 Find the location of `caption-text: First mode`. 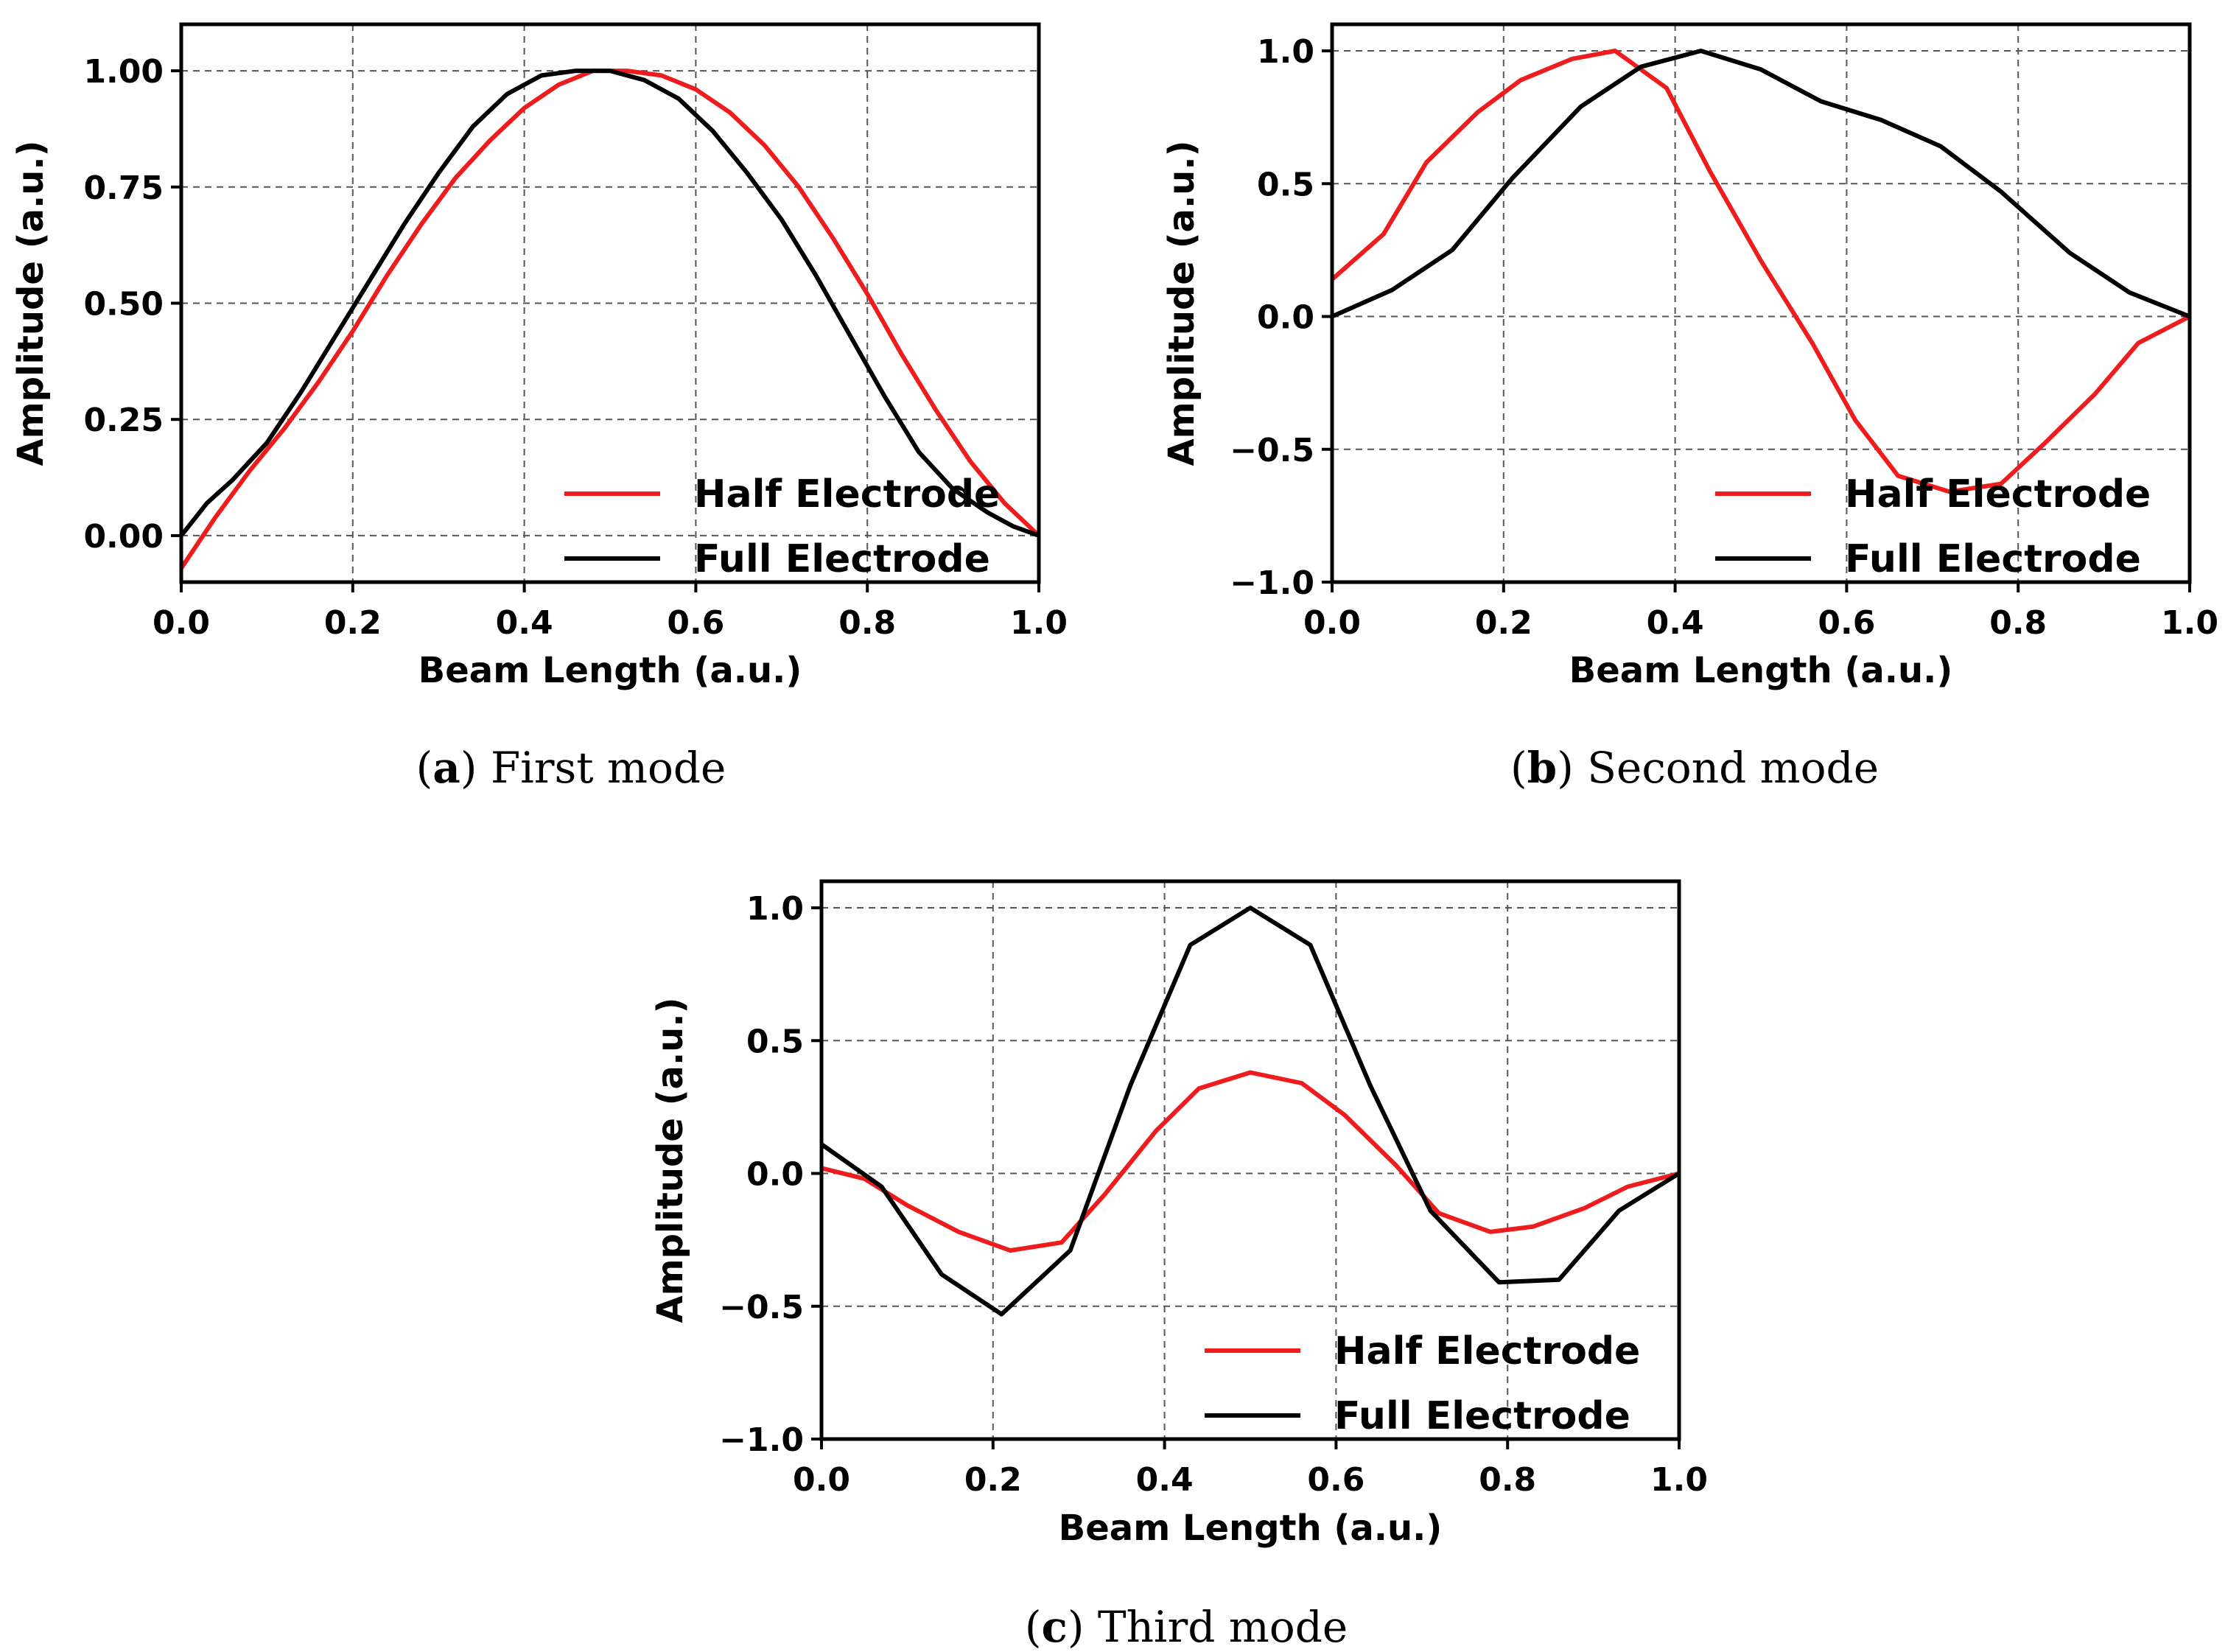

caption-text: First mode is located at coordinates (608, 768).